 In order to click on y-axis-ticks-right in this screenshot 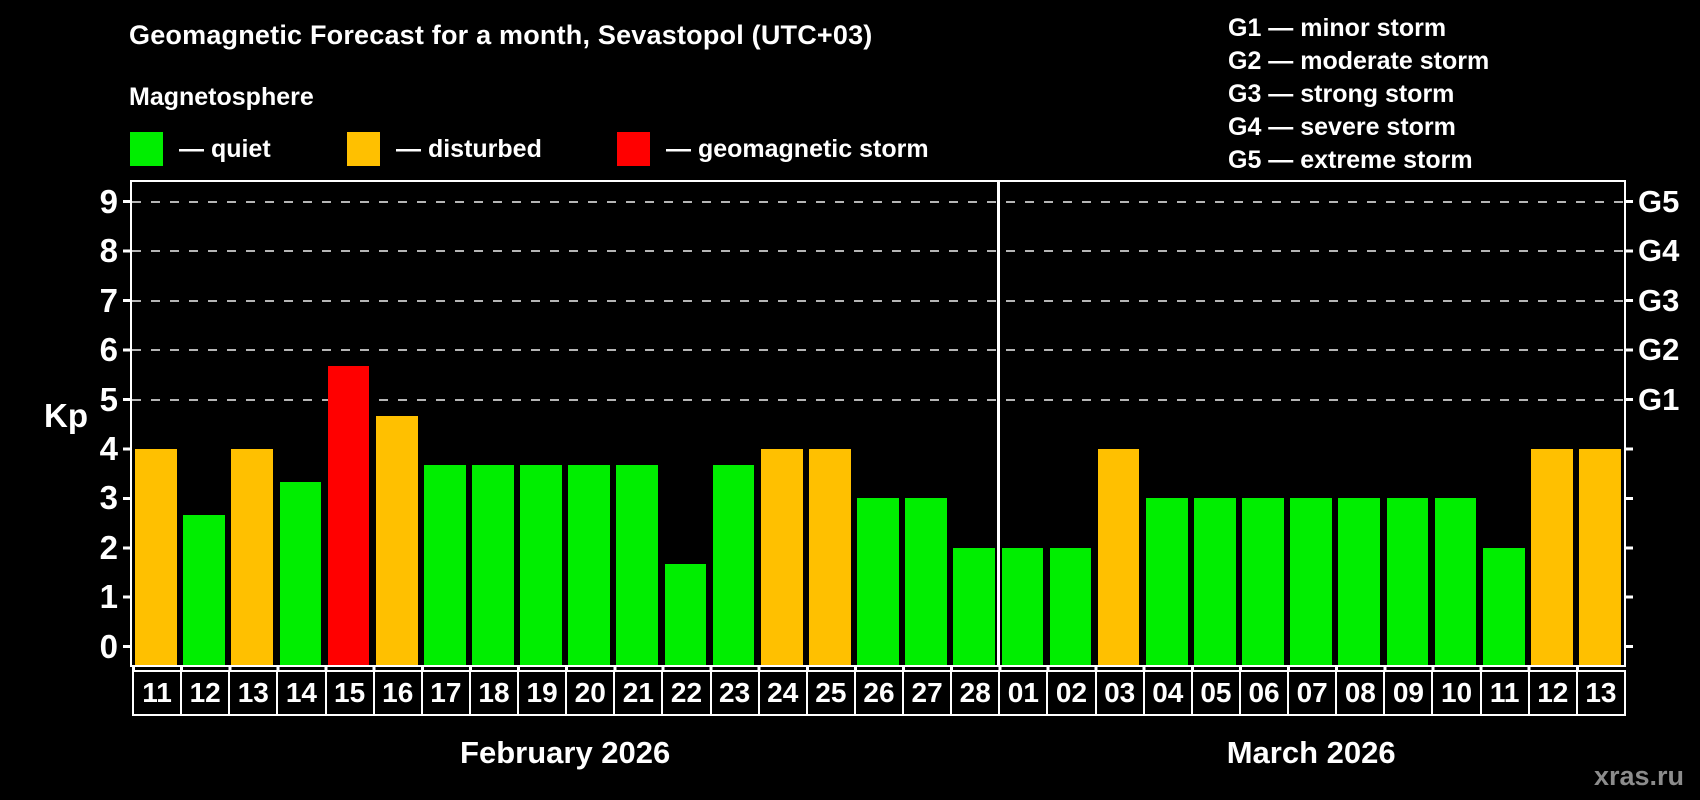, I will do `click(1628, 423)`.